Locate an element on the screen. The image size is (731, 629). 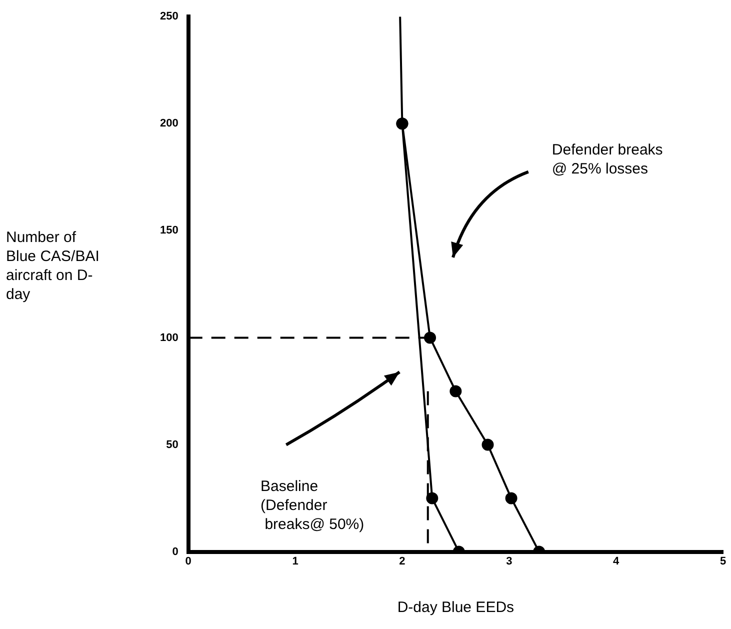
y-tick-label: 200 is located at coordinates (169, 124).